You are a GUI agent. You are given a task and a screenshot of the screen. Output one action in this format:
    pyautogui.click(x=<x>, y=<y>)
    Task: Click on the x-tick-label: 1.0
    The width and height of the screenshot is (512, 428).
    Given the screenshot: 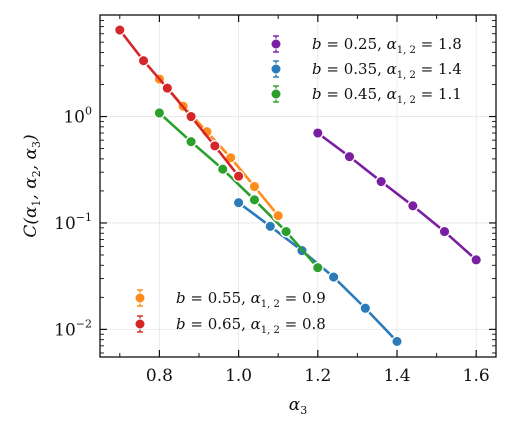 What is the action you would take?
    pyautogui.click(x=238, y=376)
    